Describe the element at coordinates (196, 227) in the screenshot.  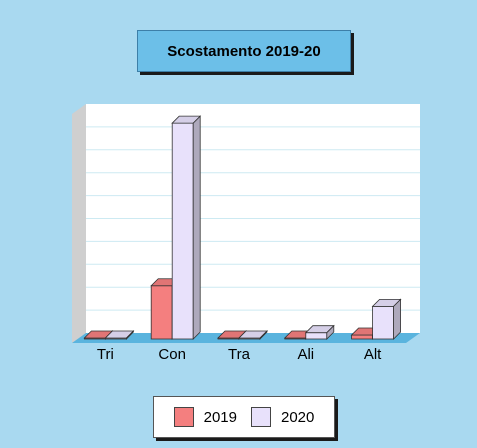
I see `bar-2020-con-side` at that location.